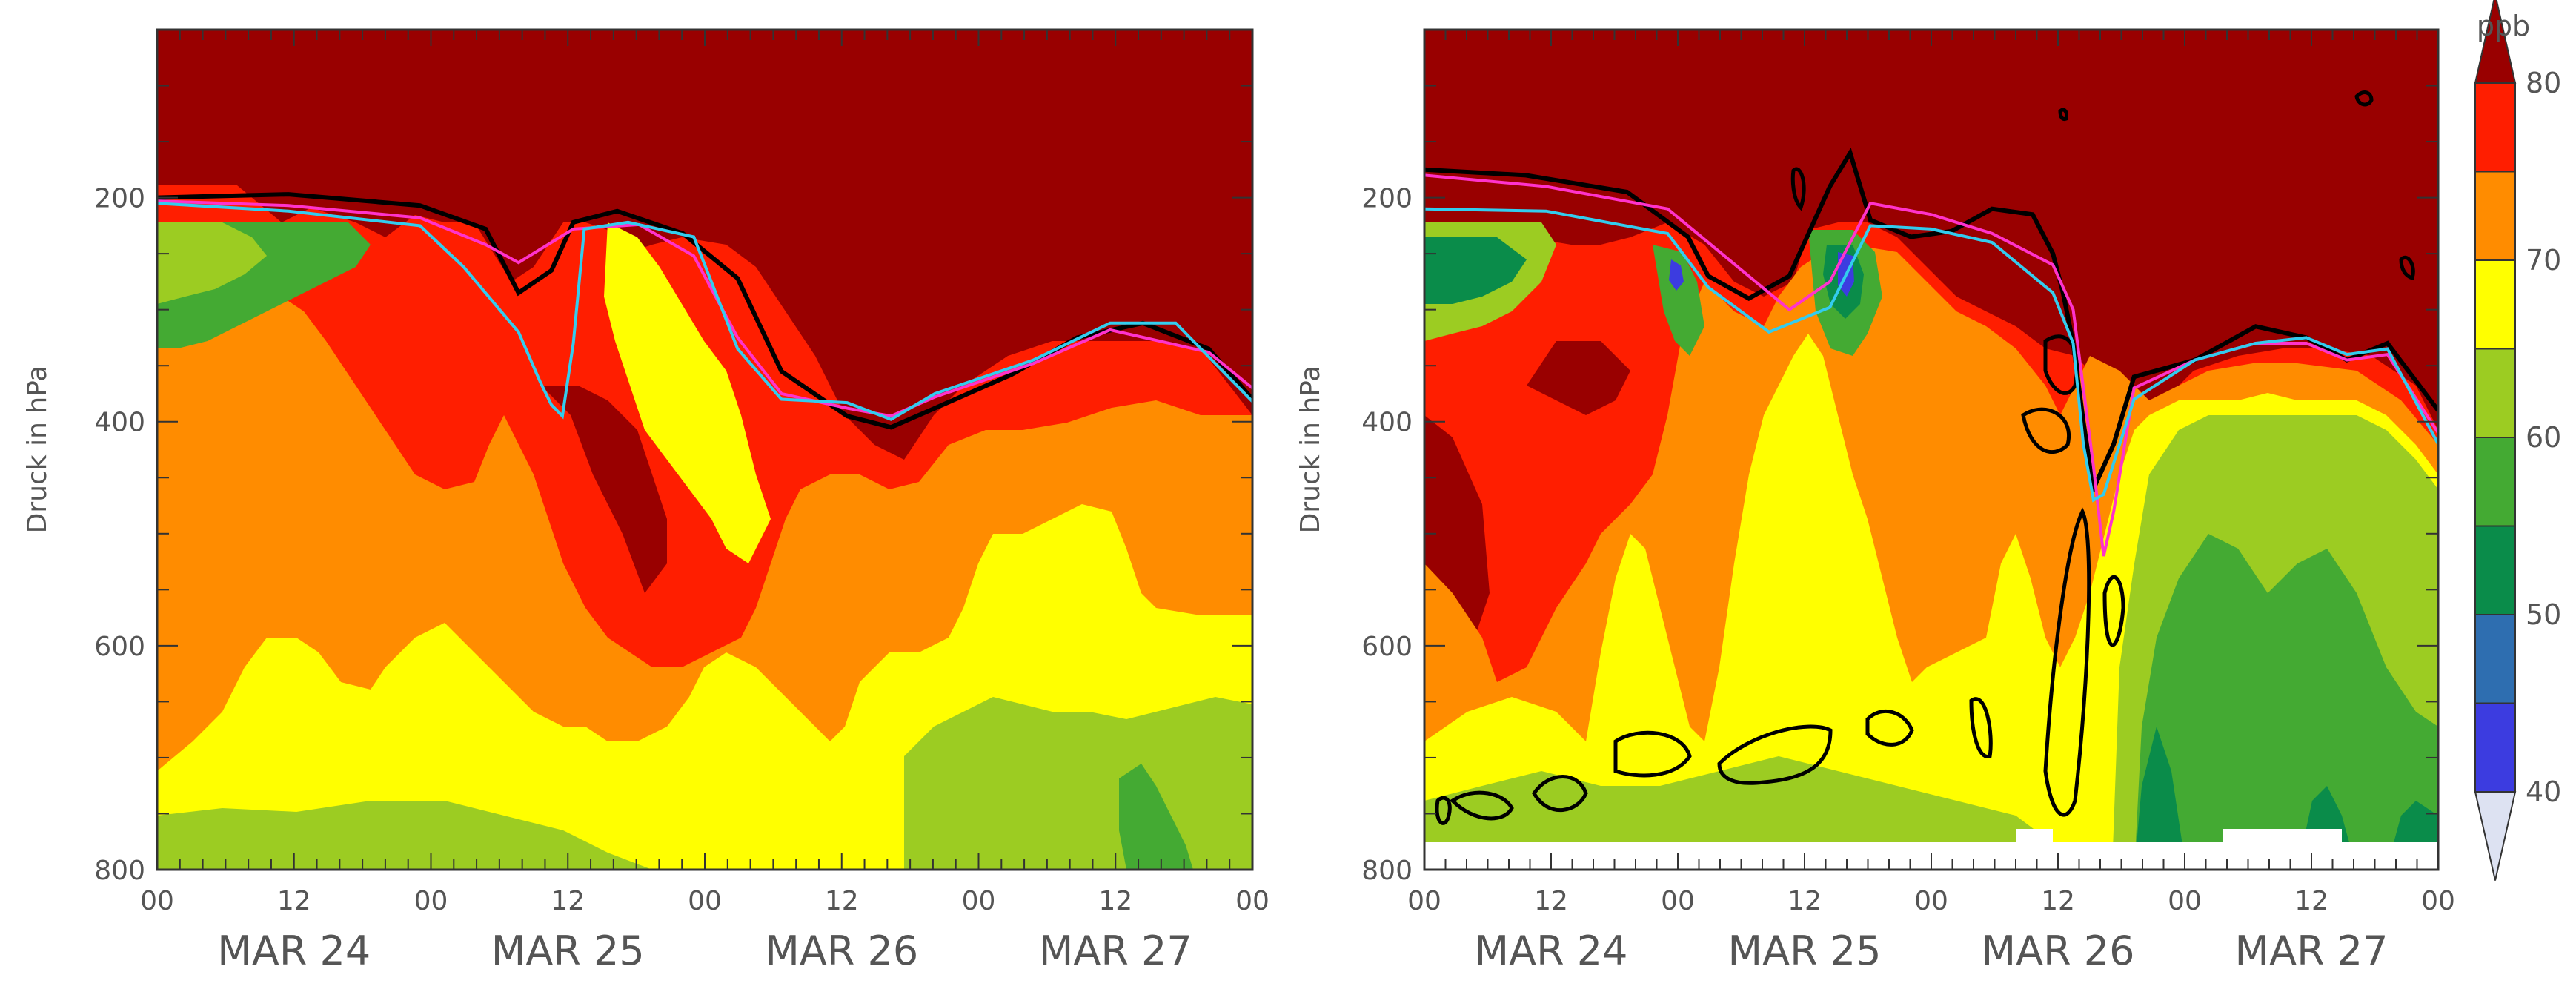 This screenshot has height=992, width=2576. What do you see at coordinates (294, 951) in the screenshot?
I see `left-x-day-label: MAR 24` at bounding box center [294, 951].